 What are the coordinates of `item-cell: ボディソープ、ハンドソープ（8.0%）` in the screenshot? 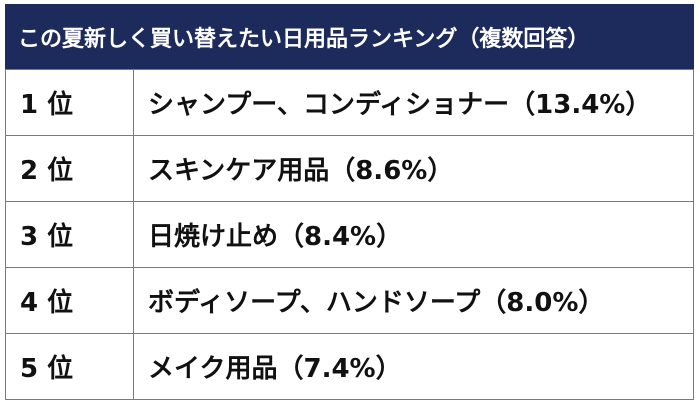 It's located at (413, 300).